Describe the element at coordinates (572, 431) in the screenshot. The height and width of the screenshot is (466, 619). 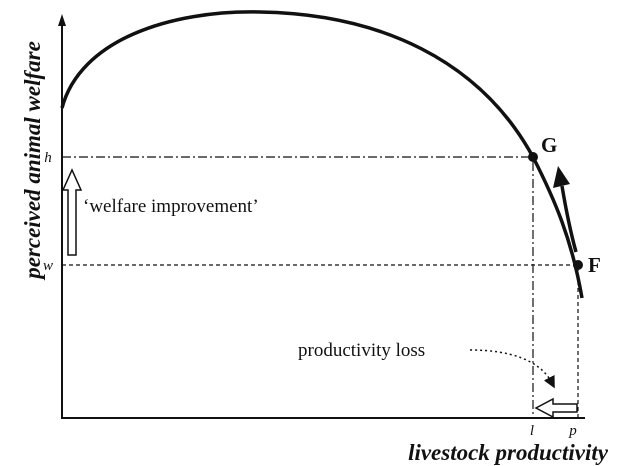
I see `x-tick-p: p` at that location.